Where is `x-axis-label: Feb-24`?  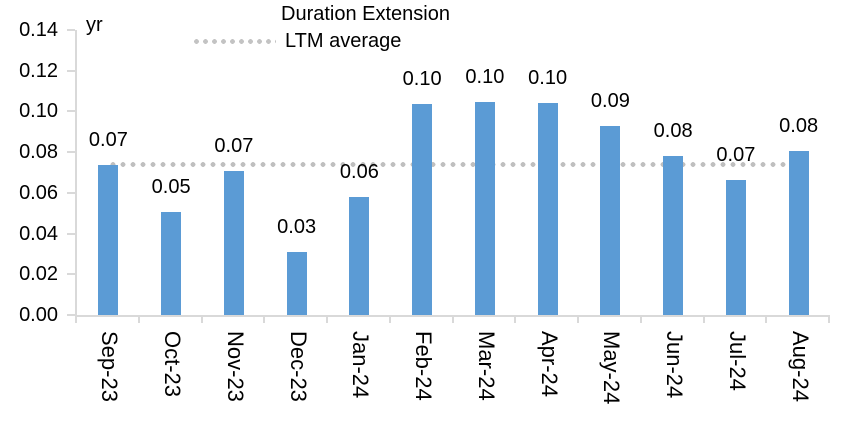 x-axis-label: Feb-24 is located at coordinates (424, 366).